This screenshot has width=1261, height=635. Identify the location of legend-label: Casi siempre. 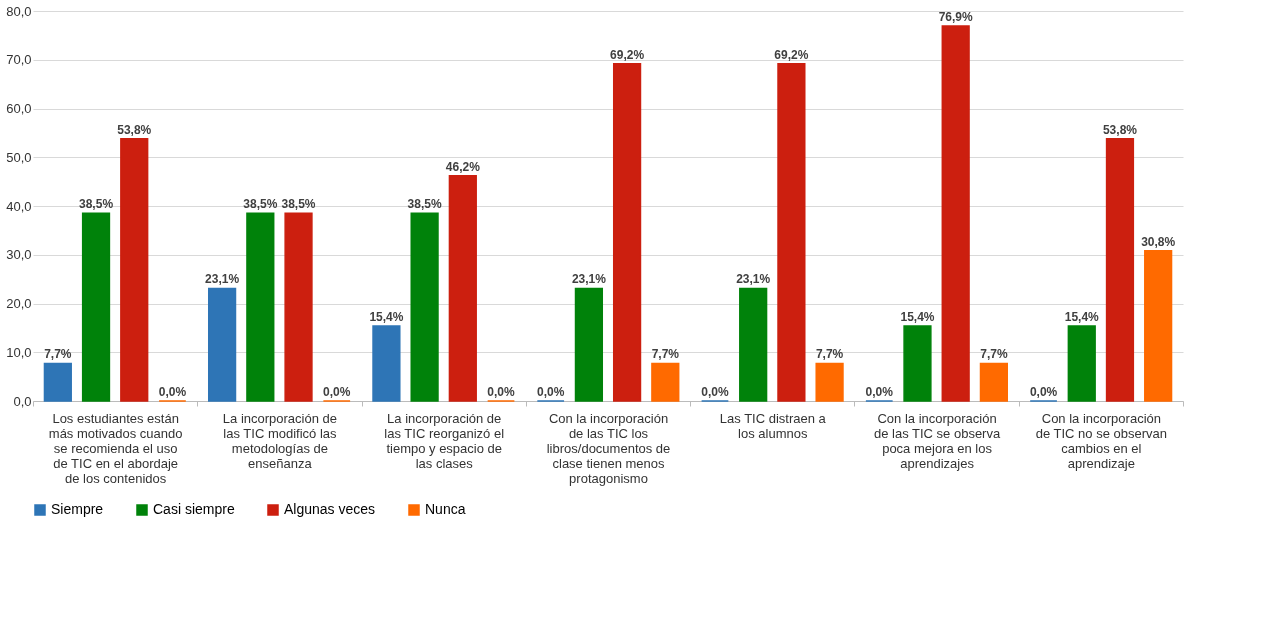
(194, 509).